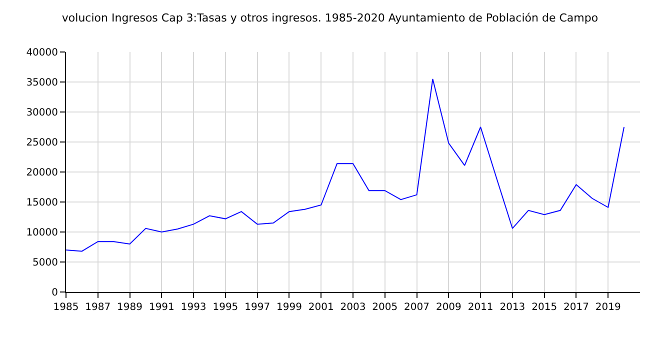 The image size is (660, 350). Describe the element at coordinates (193, 307) in the screenshot. I see `x-tick-label: 1993` at that location.